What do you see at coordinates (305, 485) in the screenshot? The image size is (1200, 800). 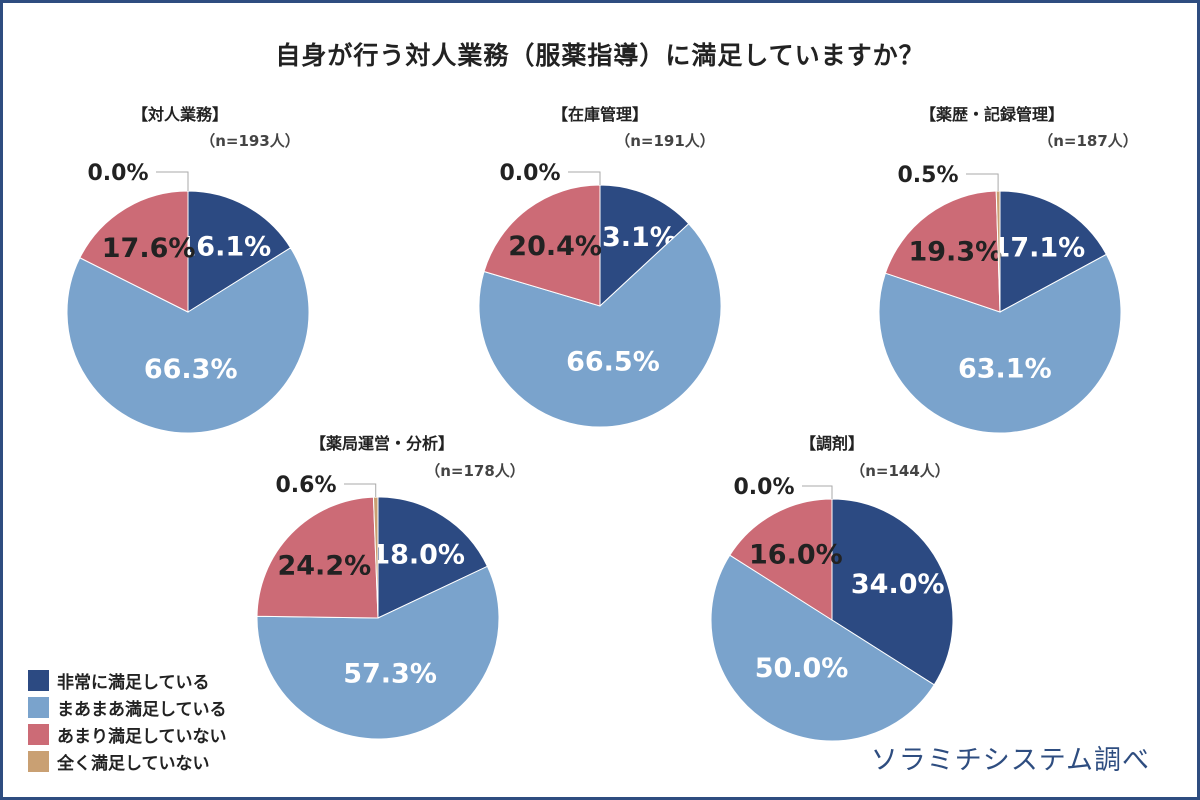 I see `pie-data-label: 0.6%` at bounding box center [305, 485].